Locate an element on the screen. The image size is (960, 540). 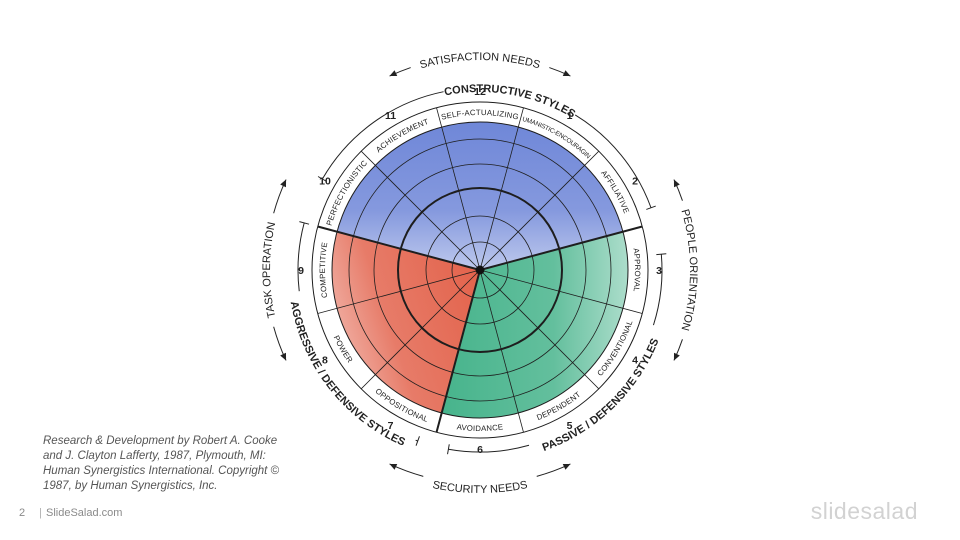
footer: 2 | SlideSalad.com is located at coordinates (71, 513).